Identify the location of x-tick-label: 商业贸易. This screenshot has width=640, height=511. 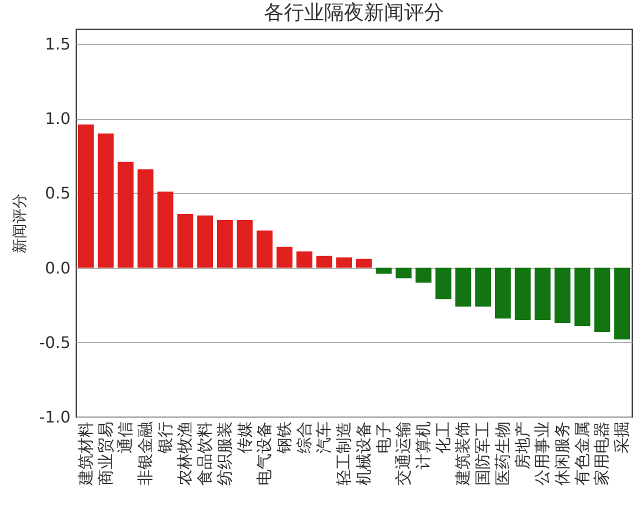
(105, 454).